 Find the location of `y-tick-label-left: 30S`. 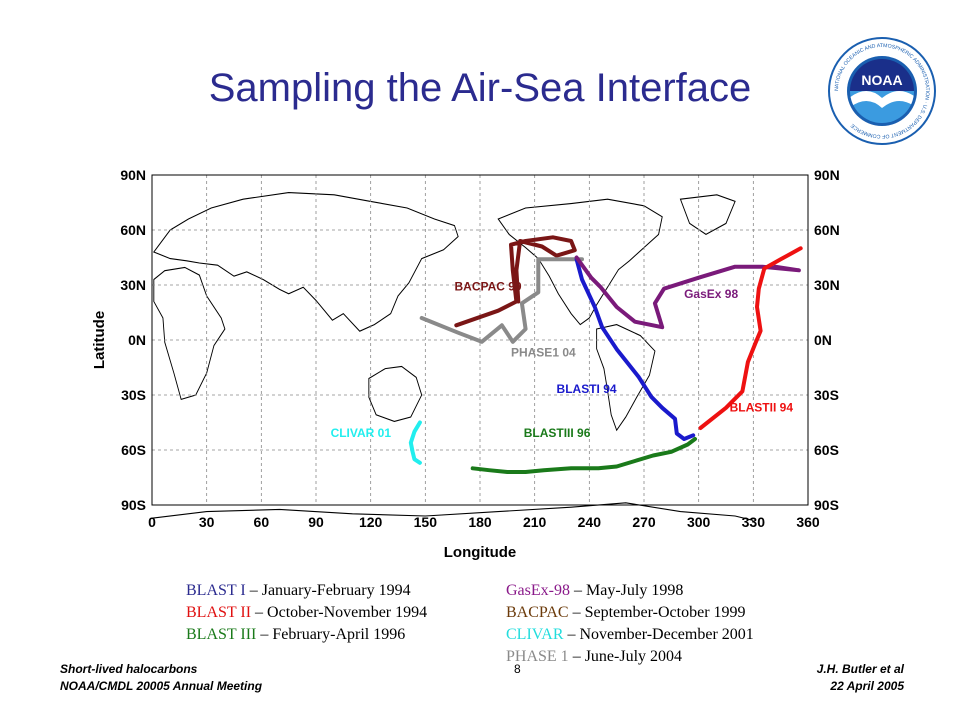

y-tick-label-left: 30S is located at coordinates (133, 395).